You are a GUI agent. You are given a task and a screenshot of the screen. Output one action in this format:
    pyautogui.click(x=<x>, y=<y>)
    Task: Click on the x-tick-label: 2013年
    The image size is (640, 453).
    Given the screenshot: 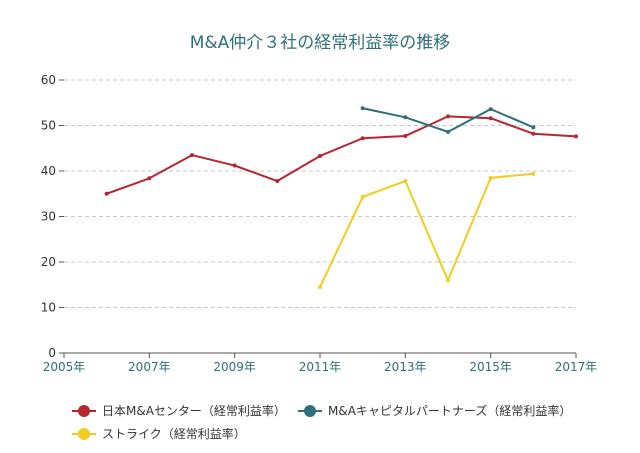 What is the action you would take?
    pyautogui.click(x=405, y=367)
    